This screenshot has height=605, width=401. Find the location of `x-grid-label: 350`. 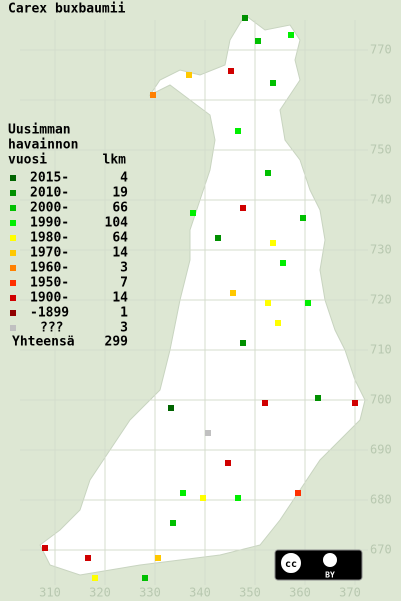

x-grid-label: 350 is located at coordinates (250, 593).